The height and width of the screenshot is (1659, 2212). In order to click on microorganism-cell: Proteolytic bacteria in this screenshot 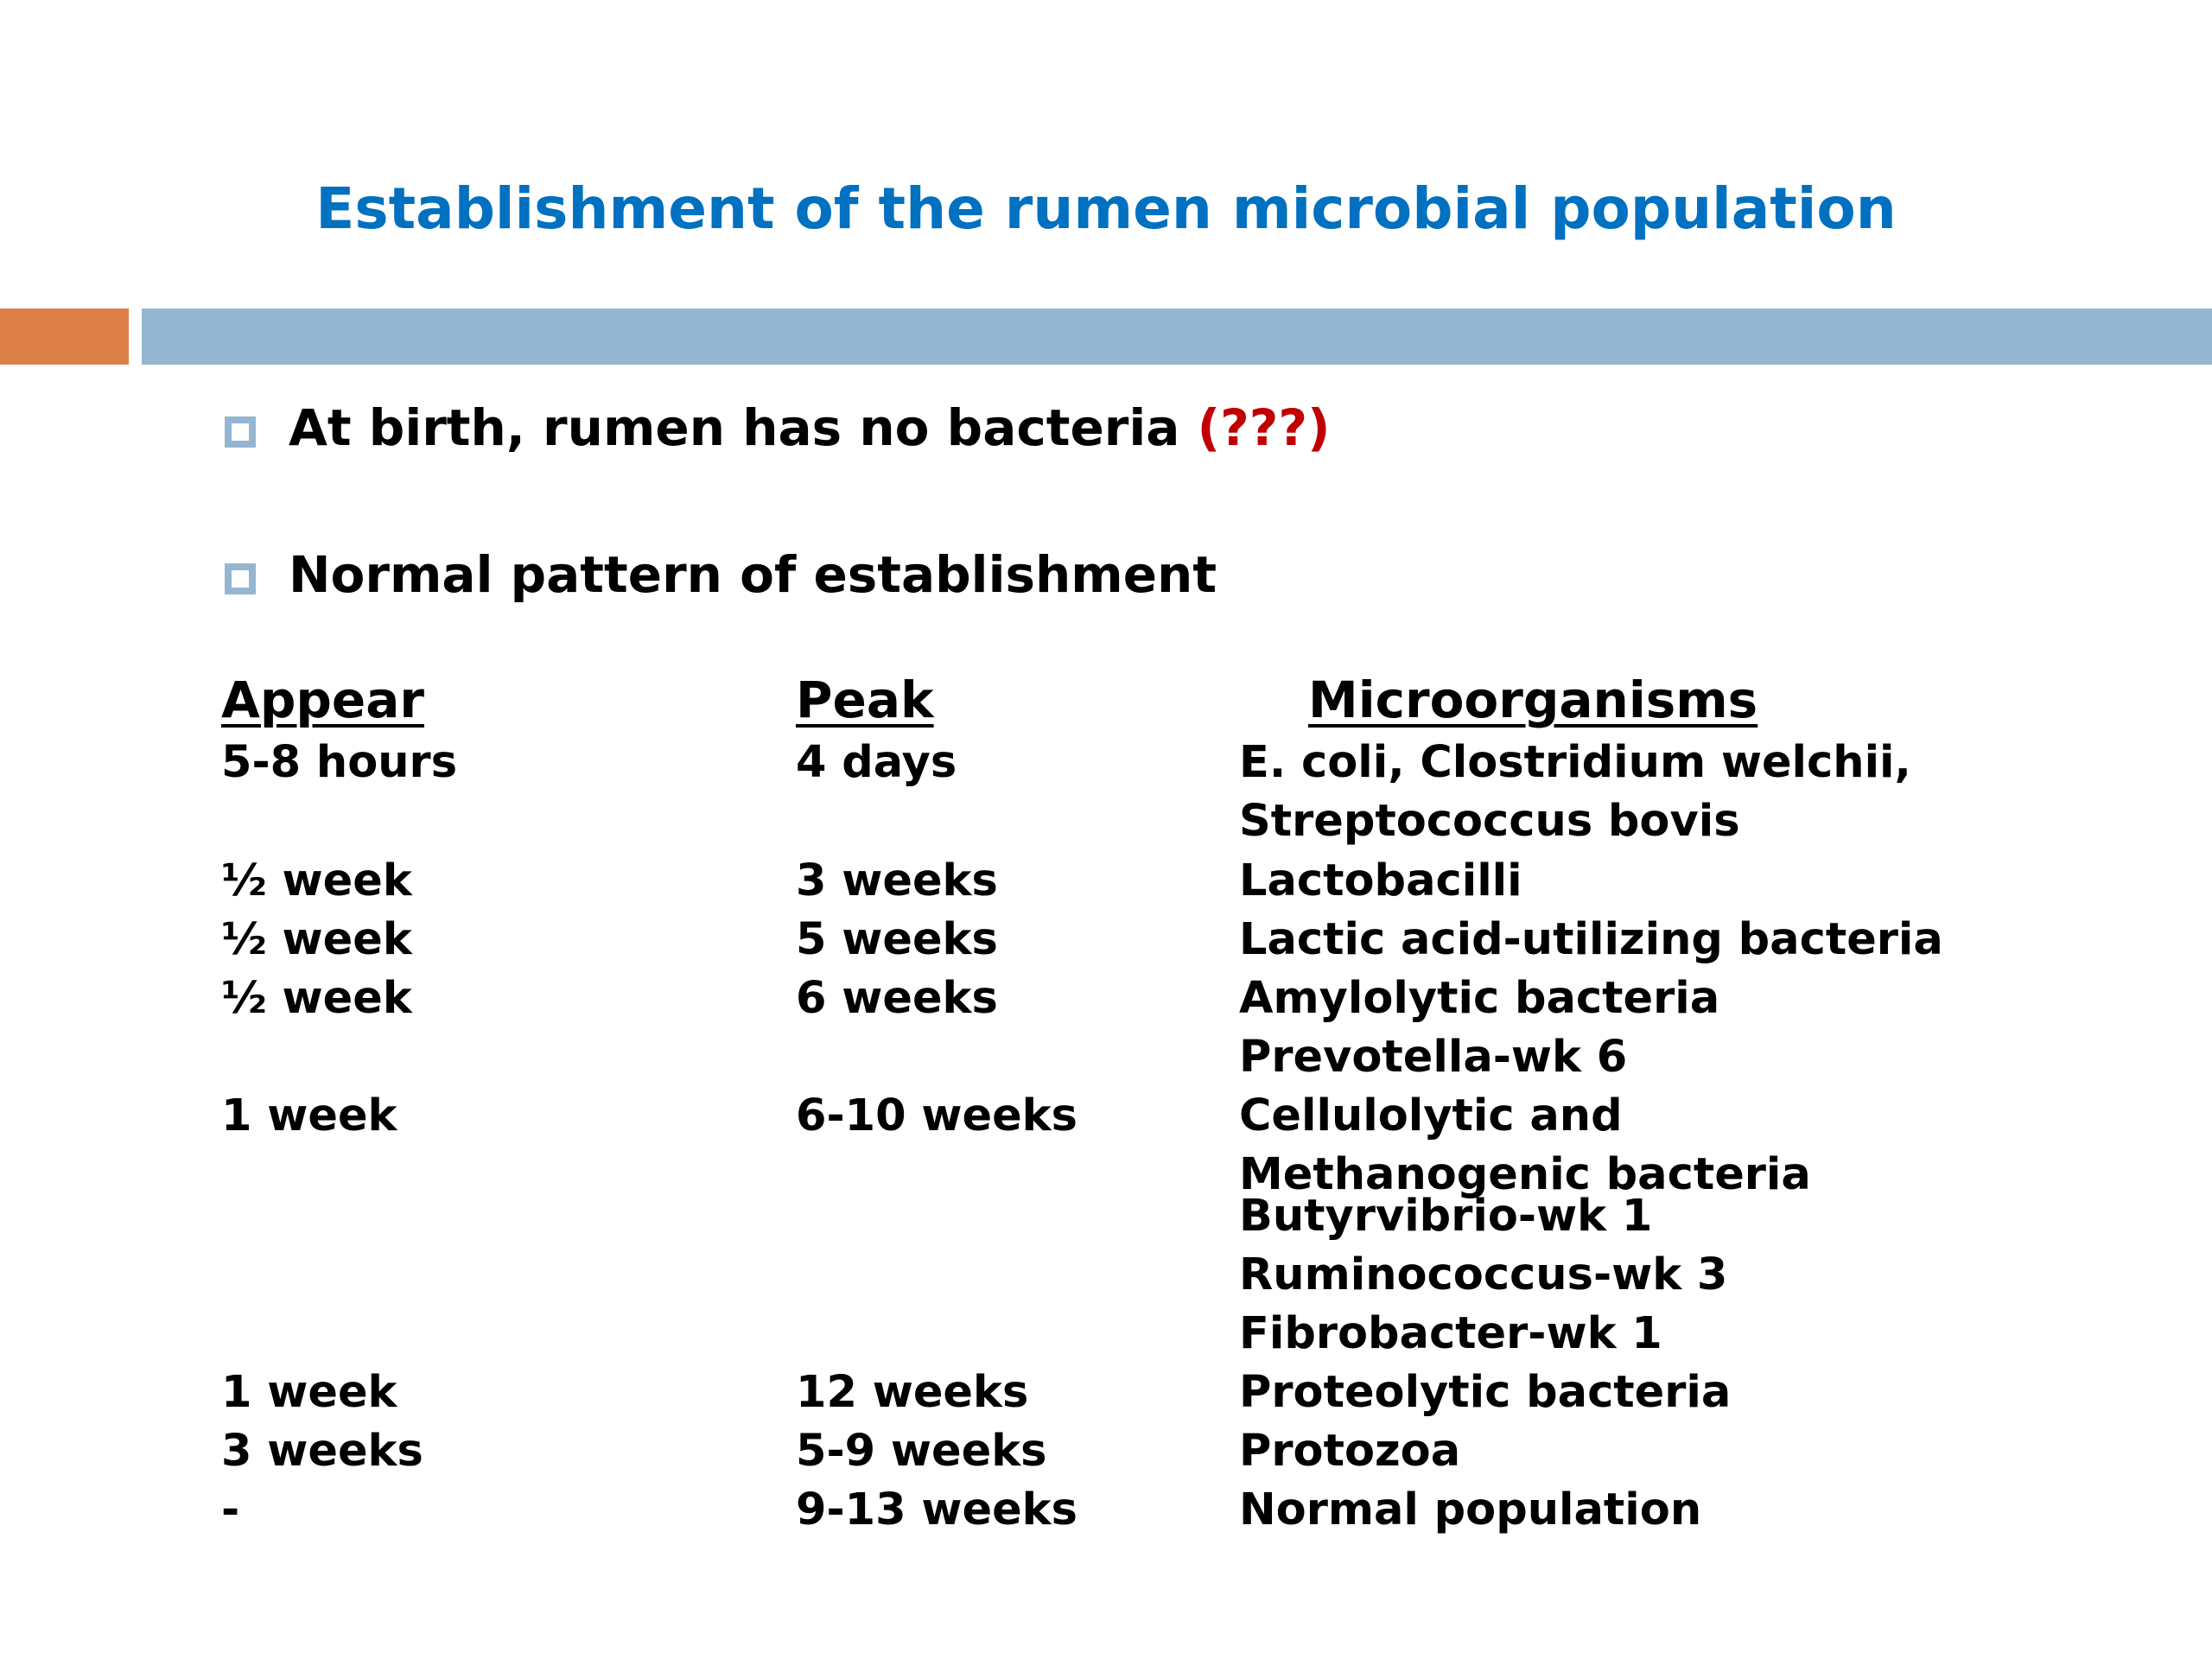, I will do `click(1485, 1392)`.